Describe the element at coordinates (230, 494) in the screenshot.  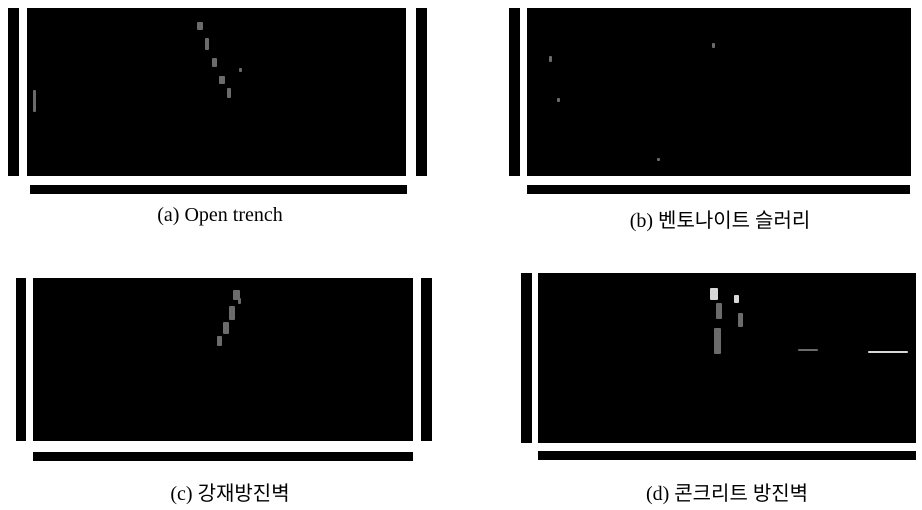
I see `caption-c: (c) 강재방진벽` at that location.